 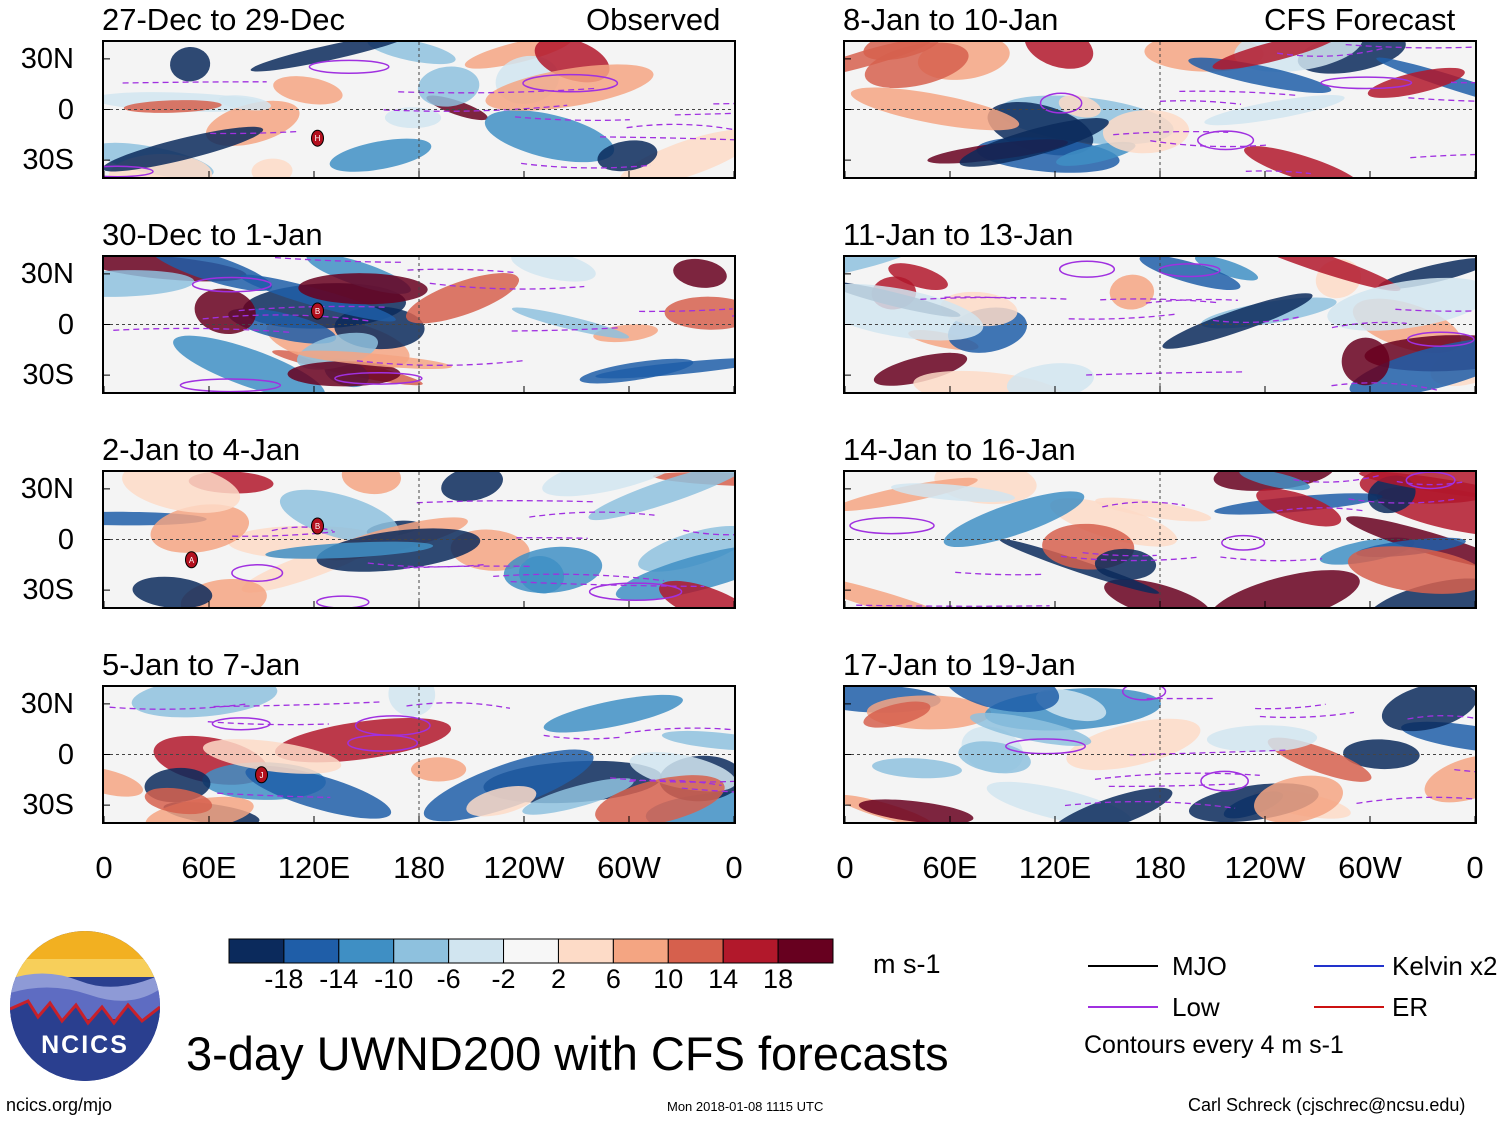 I want to click on legend-label-kelvin: Kelvin x2, so click(x=1445, y=966).